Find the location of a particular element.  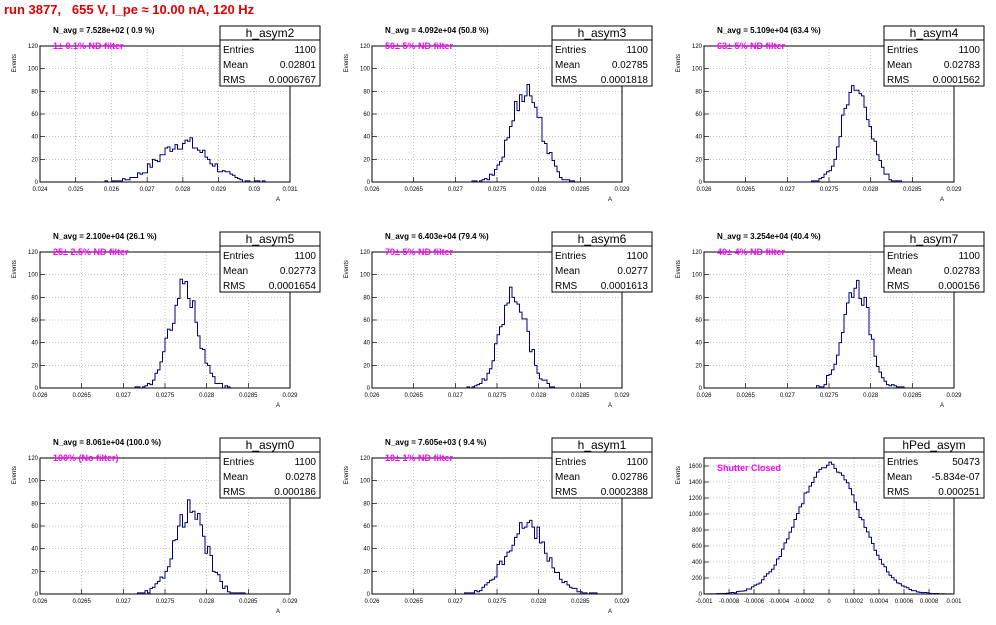

stats-title: h_asym3 is located at coordinates (602, 33).